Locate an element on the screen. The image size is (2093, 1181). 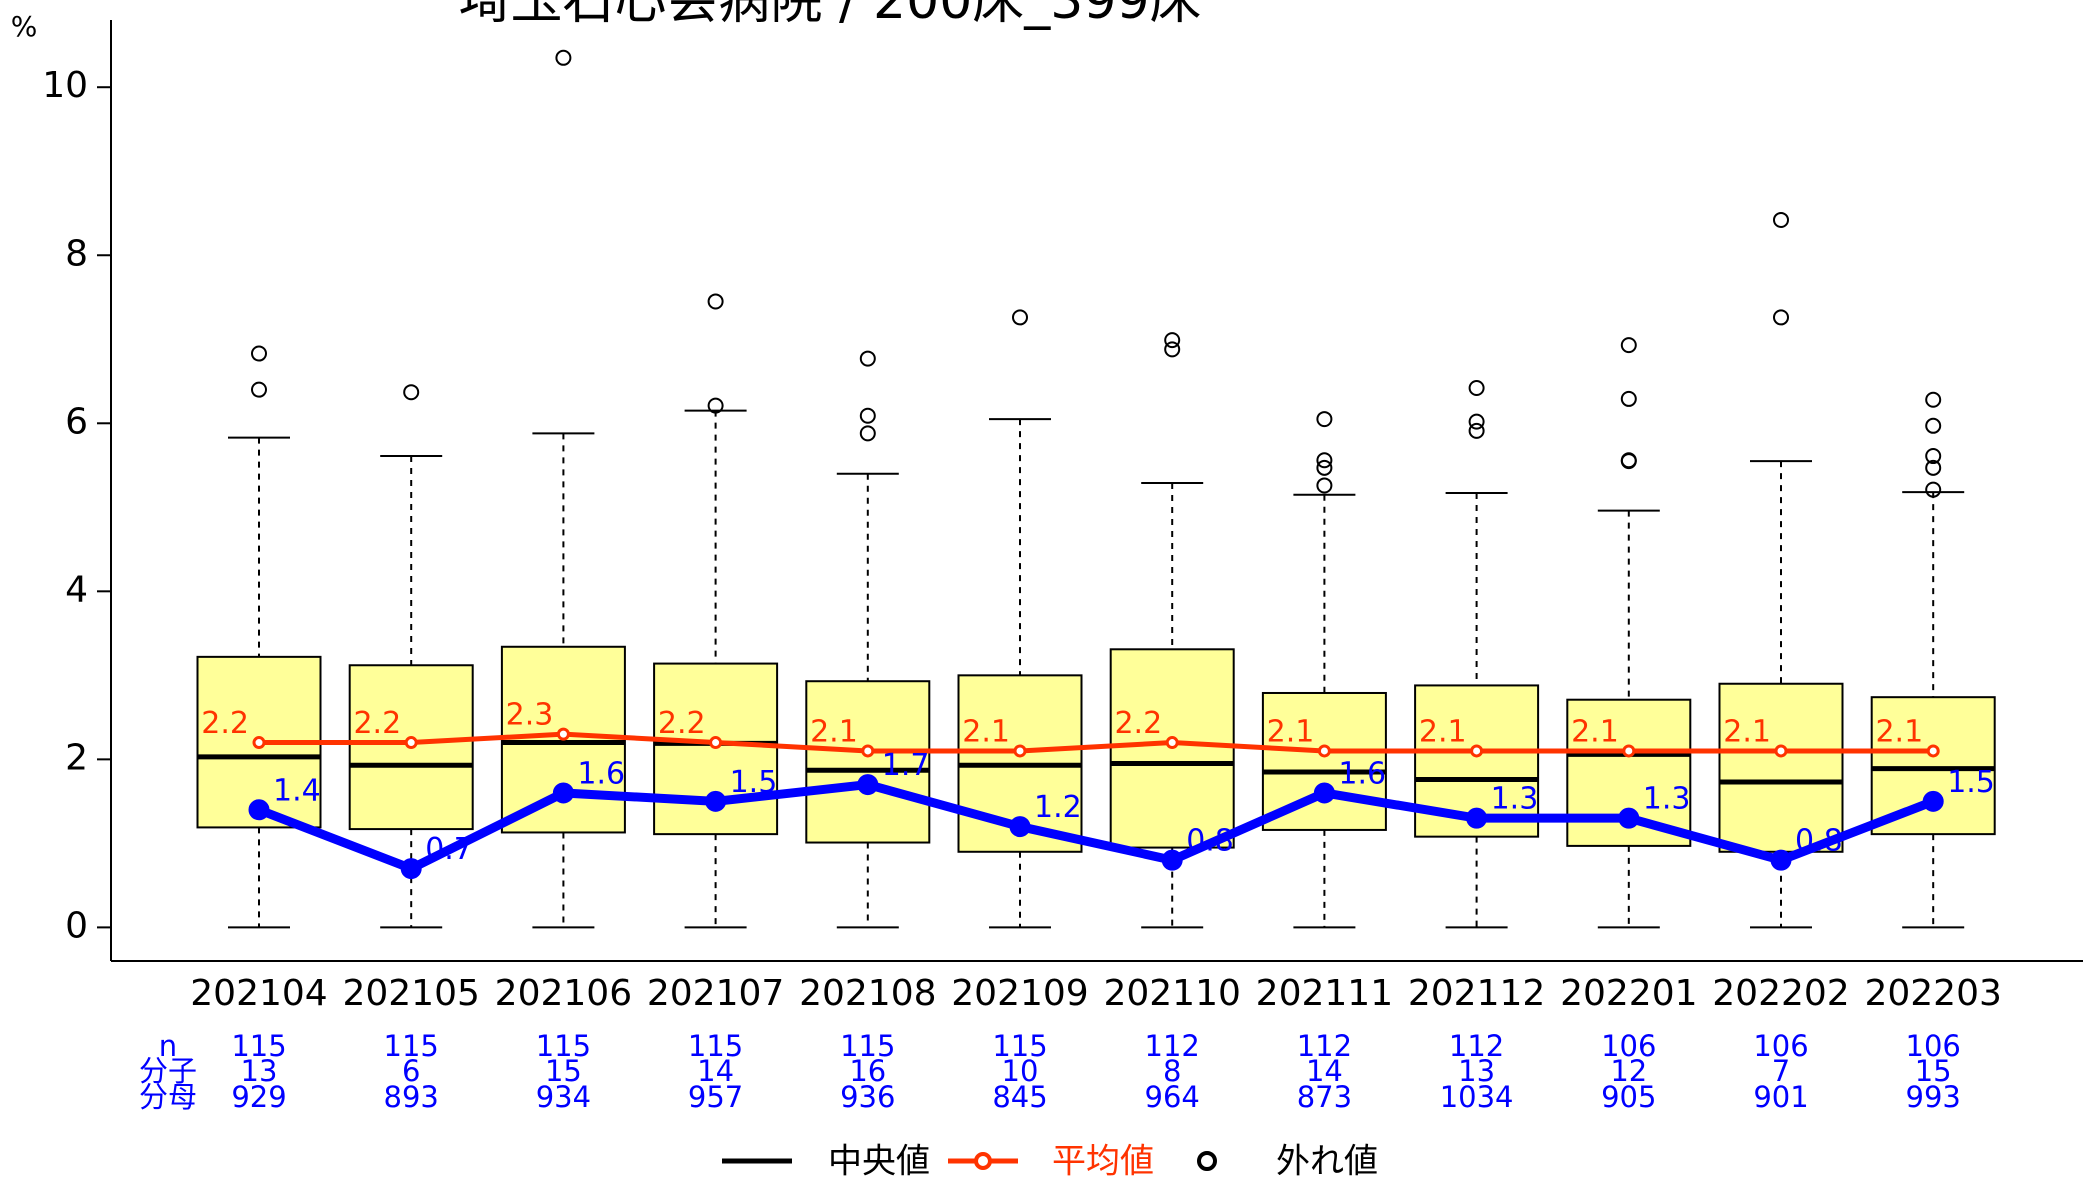
mean-label: 2.3 is located at coordinates (530, 715).